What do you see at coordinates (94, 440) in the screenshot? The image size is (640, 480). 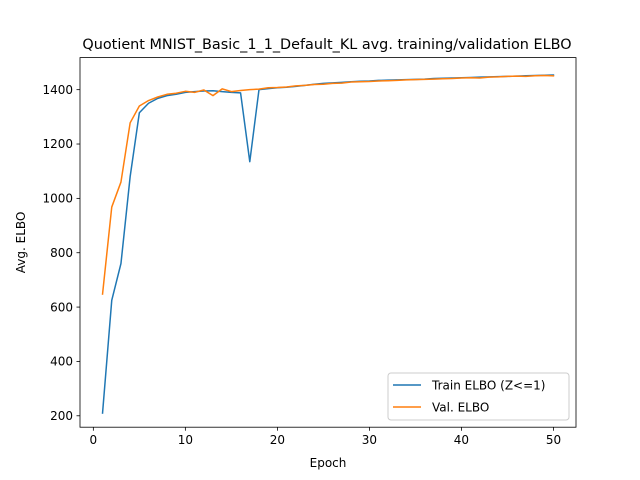 I see `x-tick-label: 0` at bounding box center [94, 440].